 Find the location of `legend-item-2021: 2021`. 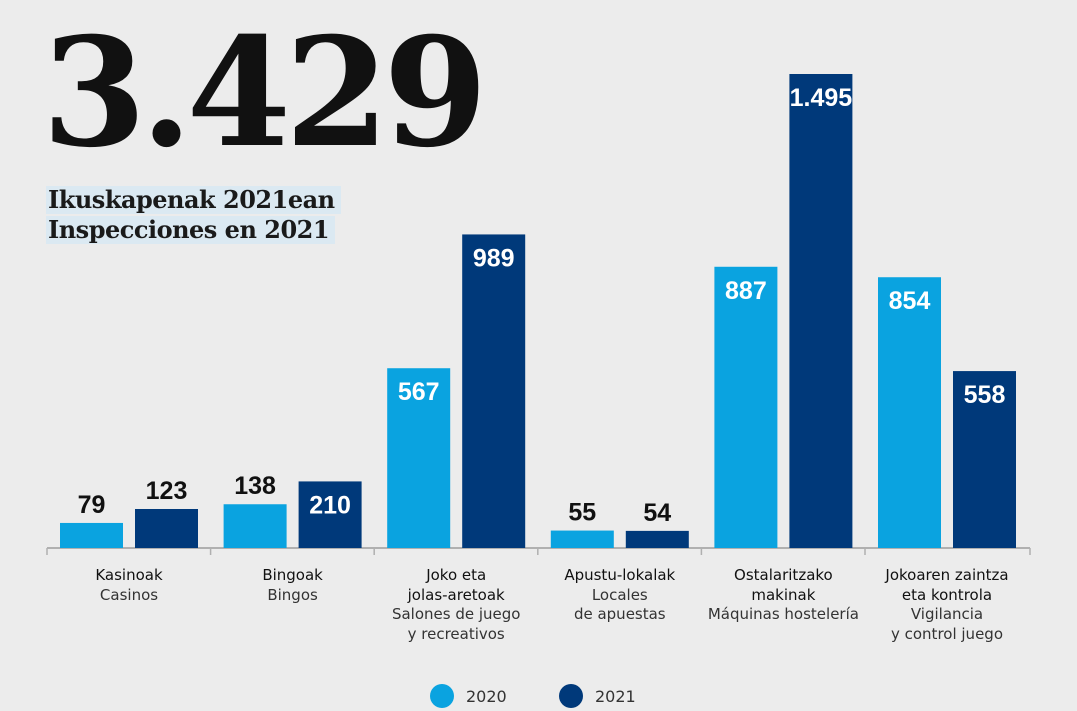

legend-item-2021: 2021 is located at coordinates (597, 696).